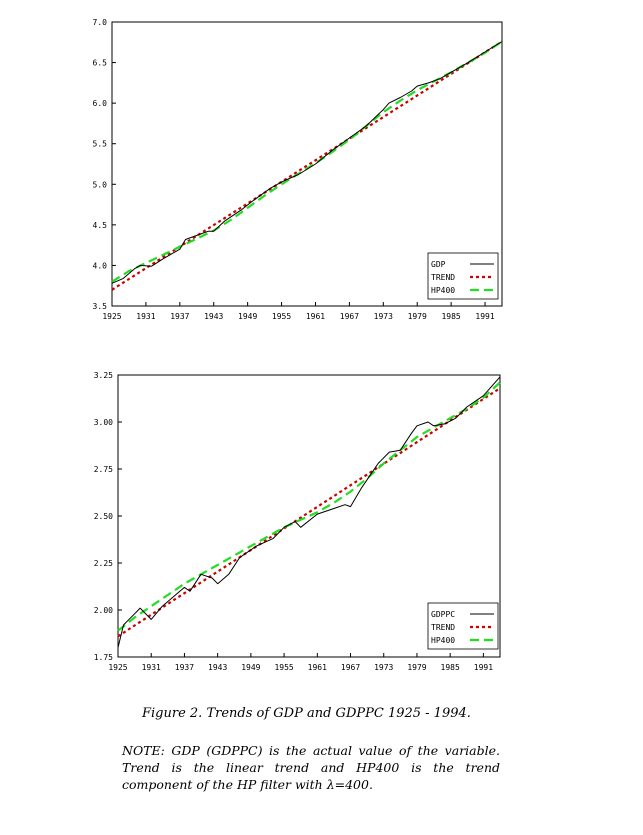 This screenshot has height=835, width=643. Describe the element at coordinates (103, 375) in the screenshot. I see `gdppc-y-tick-label: 3.25` at that location.